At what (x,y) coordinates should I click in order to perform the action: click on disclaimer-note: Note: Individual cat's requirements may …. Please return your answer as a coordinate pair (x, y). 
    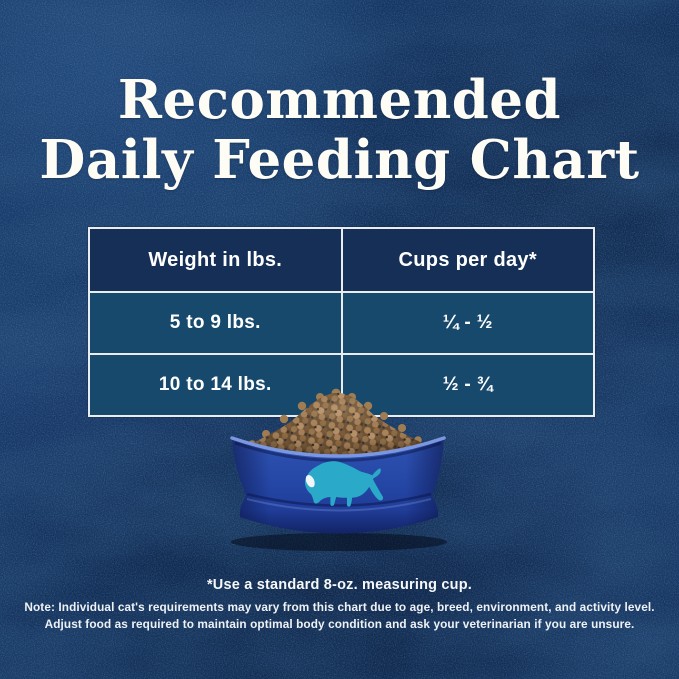
    Looking at the image, I should click on (339, 616).